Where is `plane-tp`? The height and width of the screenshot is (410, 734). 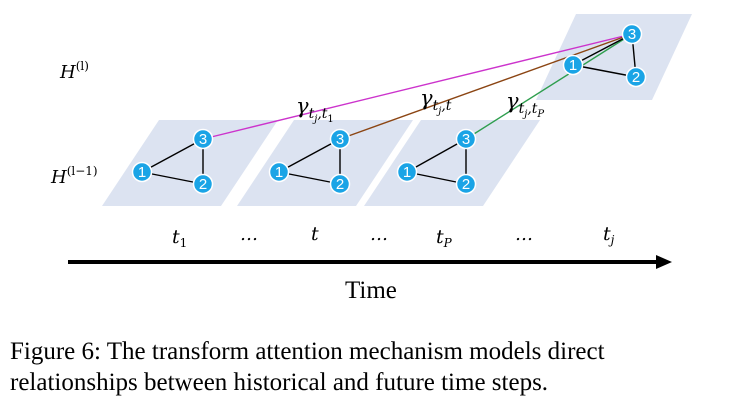
plane-tp is located at coordinates (452, 163).